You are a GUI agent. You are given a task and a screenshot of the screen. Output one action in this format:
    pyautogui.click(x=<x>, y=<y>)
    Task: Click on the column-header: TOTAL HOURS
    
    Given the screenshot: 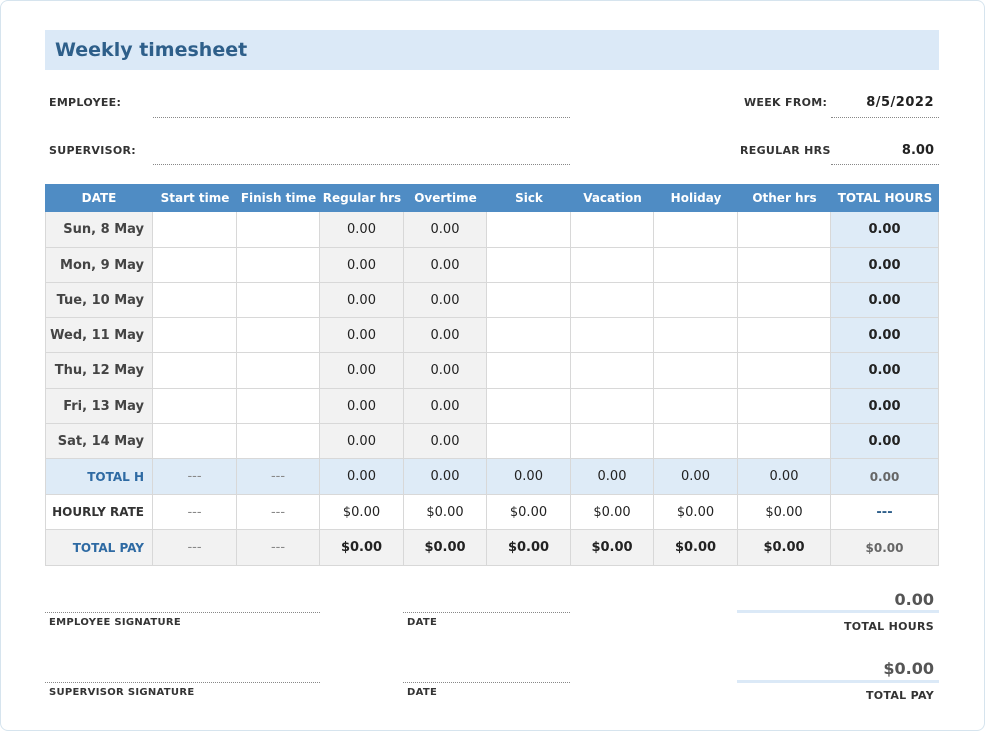 What is the action you would take?
    pyautogui.click(x=885, y=198)
    